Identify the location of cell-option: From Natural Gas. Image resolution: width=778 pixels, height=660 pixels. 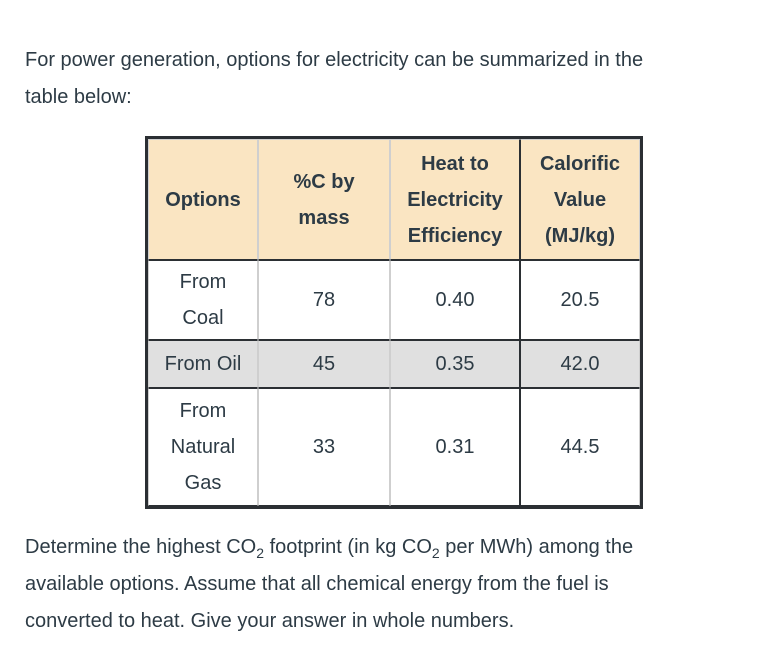
(203, 447).